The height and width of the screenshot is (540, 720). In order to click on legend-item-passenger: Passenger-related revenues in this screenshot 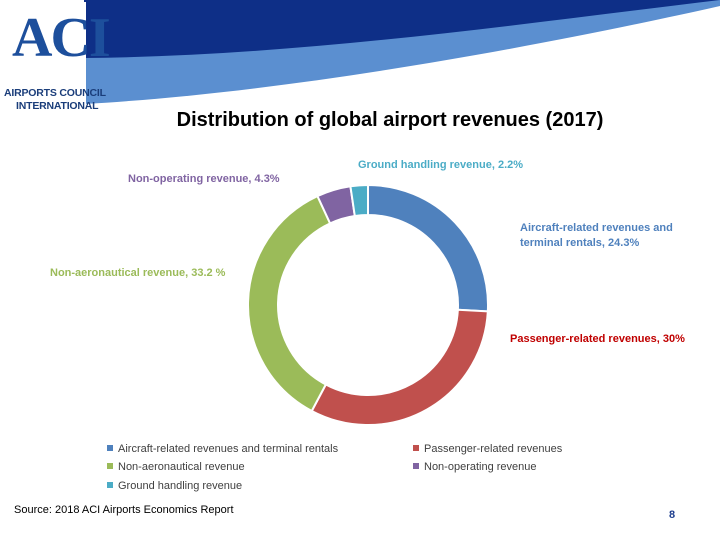, I will do `click(487, 449)`.